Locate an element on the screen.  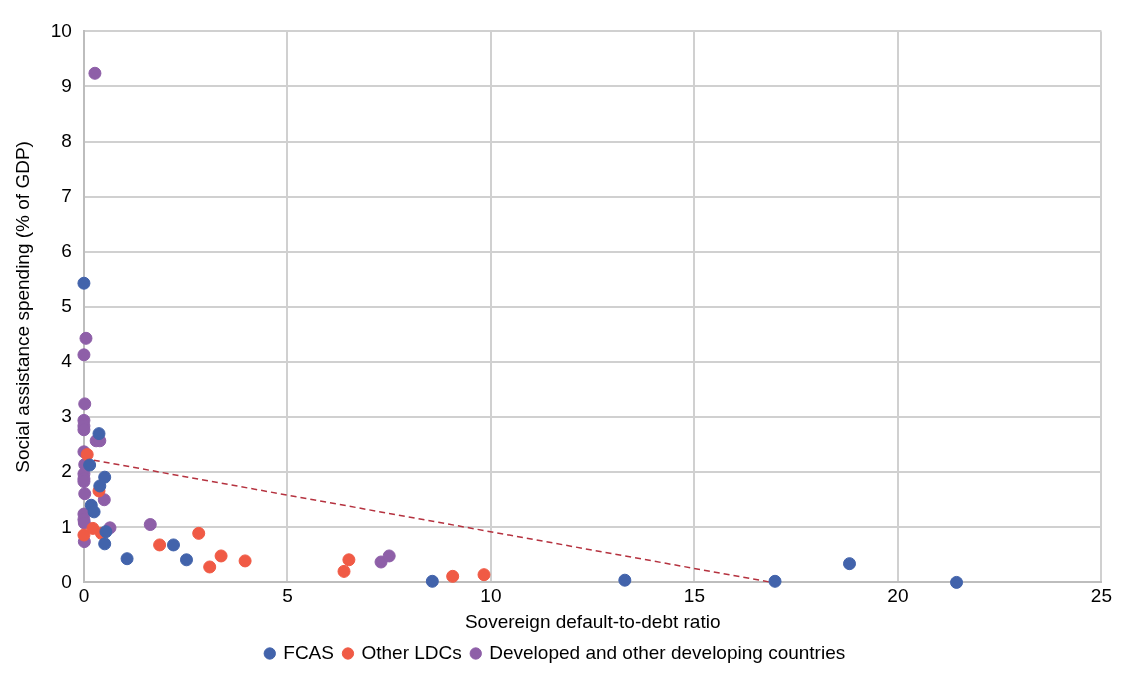
legend-label: Other LDCs is located at coordinates (411, 652).